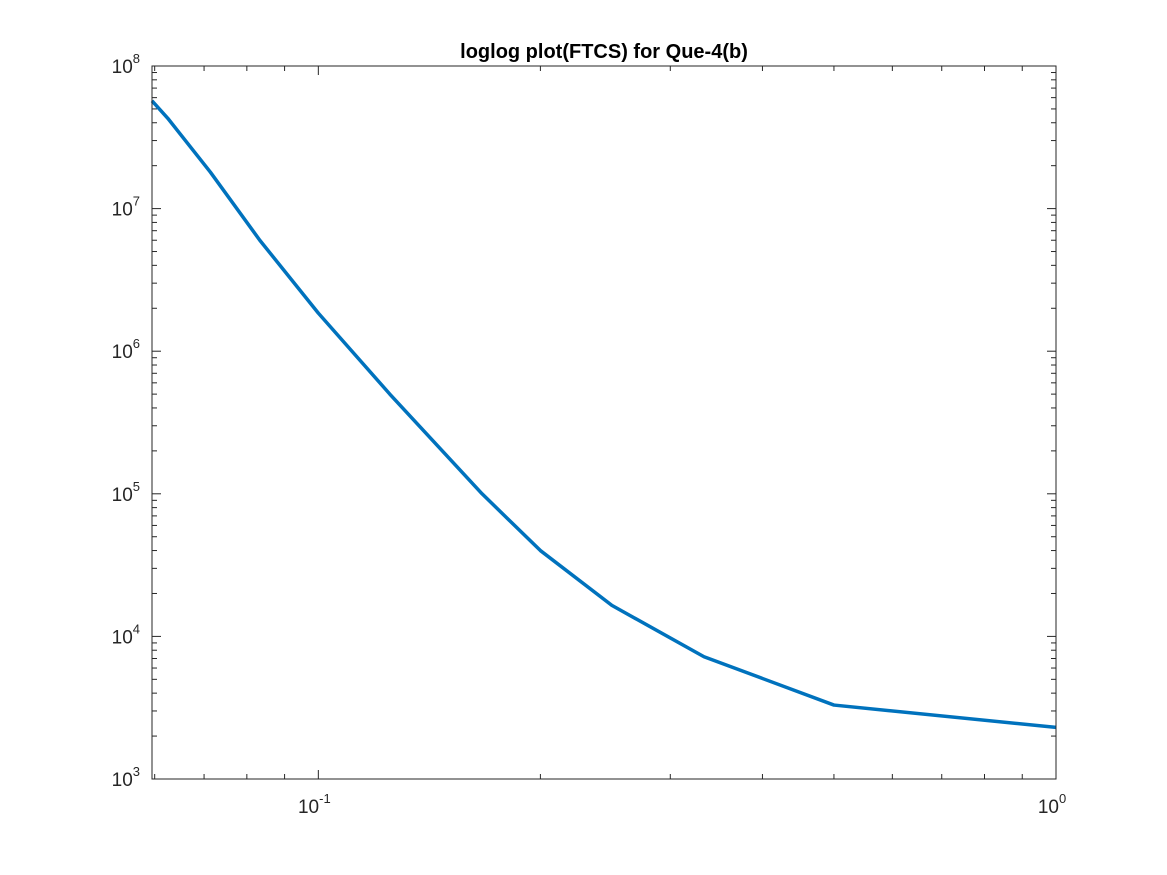  I want to click on x-tick-label: 10⁻¹, so click(314, 804).